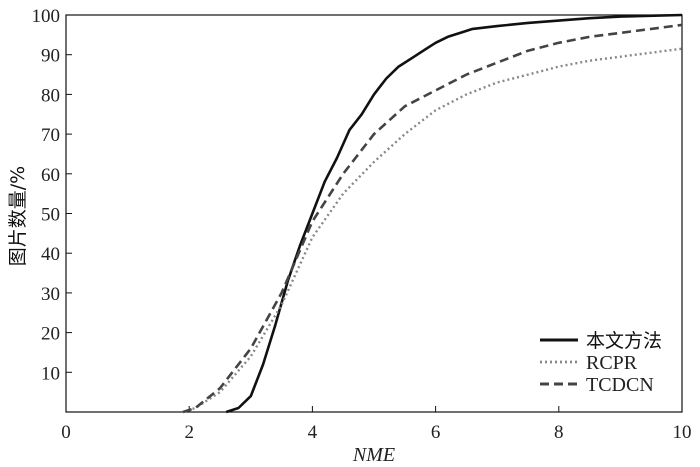 This screenshot has width=700, height=467. Describe the element at coordinates (50, 56) in the screenshot. I see `y-tick-label: 90` at that location.